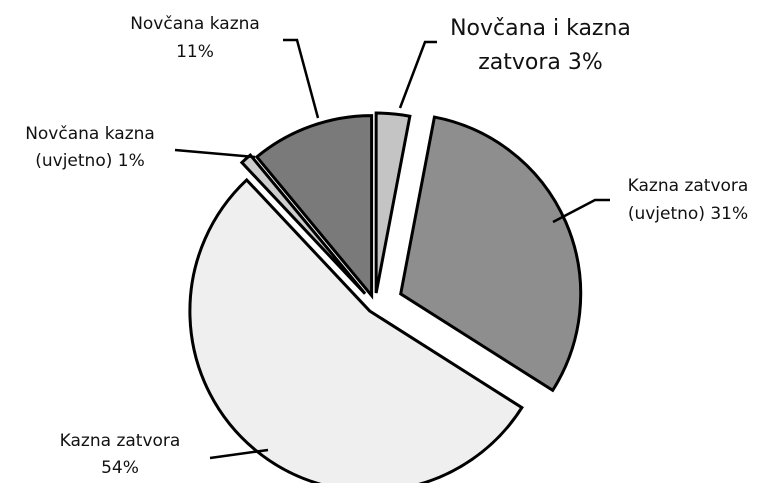 Image resolution: width=765 pixels, height=483 pixels. I want to click on category-label: Novčana kazna, so click(195, 24).